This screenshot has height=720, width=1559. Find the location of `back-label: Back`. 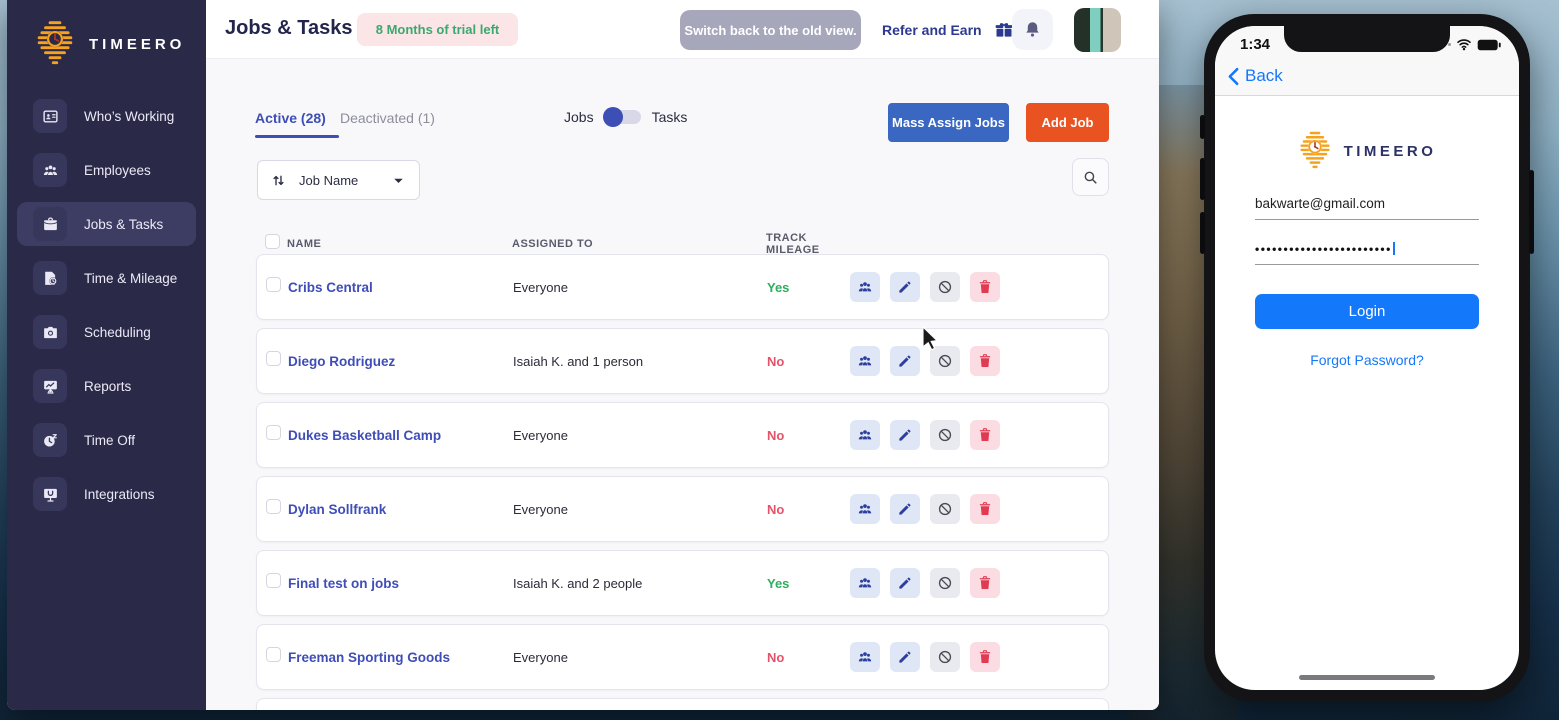

back-label: Back is located at coordinates (1264, 75).